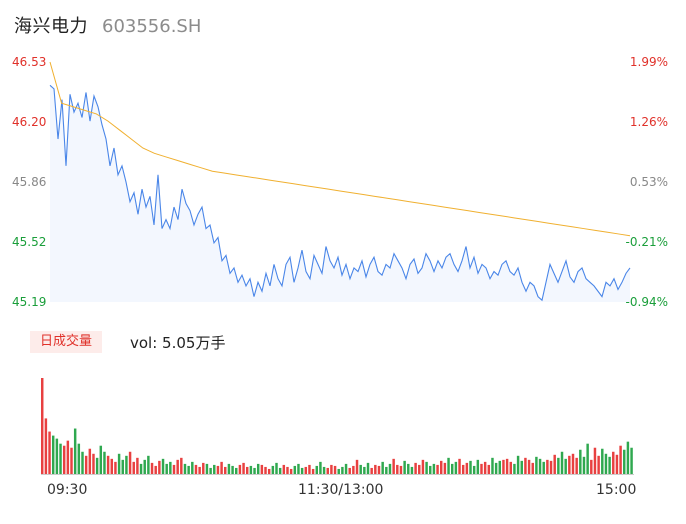 Image resolution: width=686 pixels, height=524 pixels. Describe the element at coordinates (29, 122) in the screenshot. I see `y-tick-label: 46.20` at that location.